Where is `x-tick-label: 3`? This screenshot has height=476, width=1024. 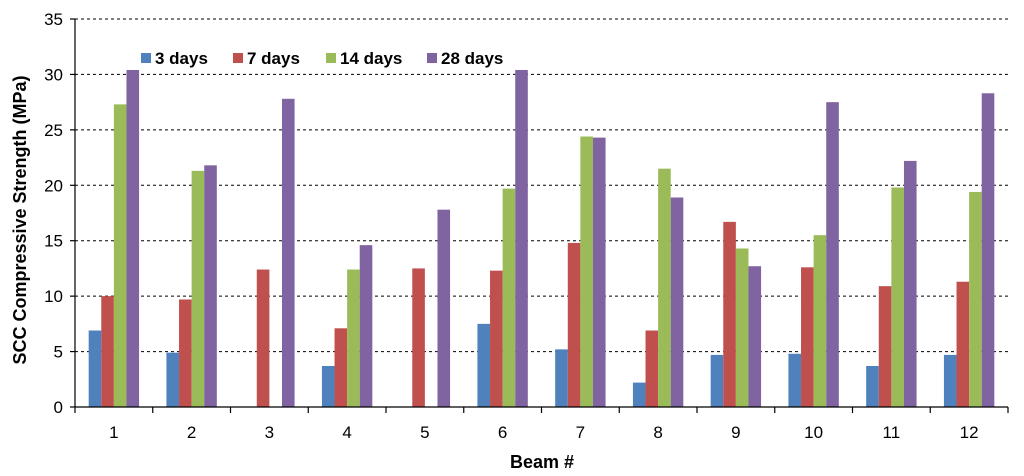 x-tick-label: 3 is located at coordinates (269, 432).